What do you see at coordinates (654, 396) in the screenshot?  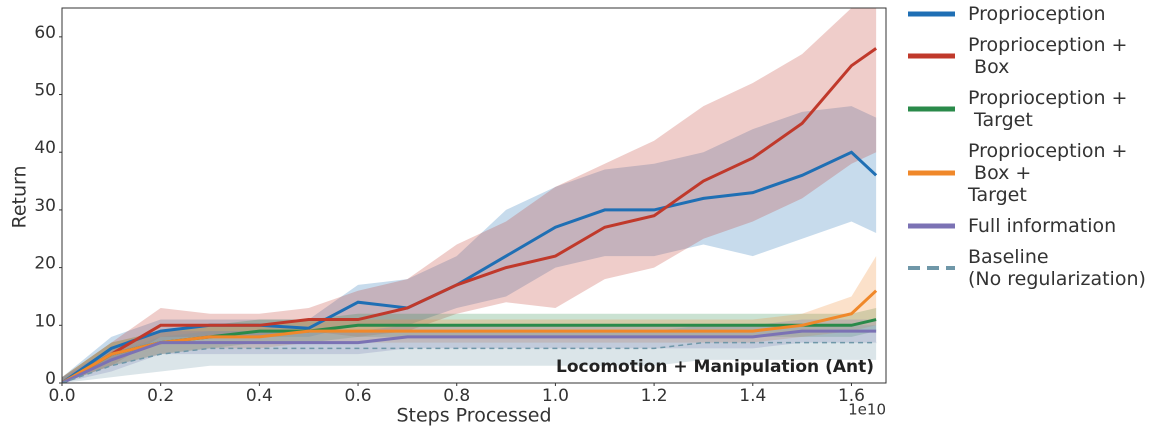 I see `x-tick-label: 1.2` at bounding box center [654, 396].